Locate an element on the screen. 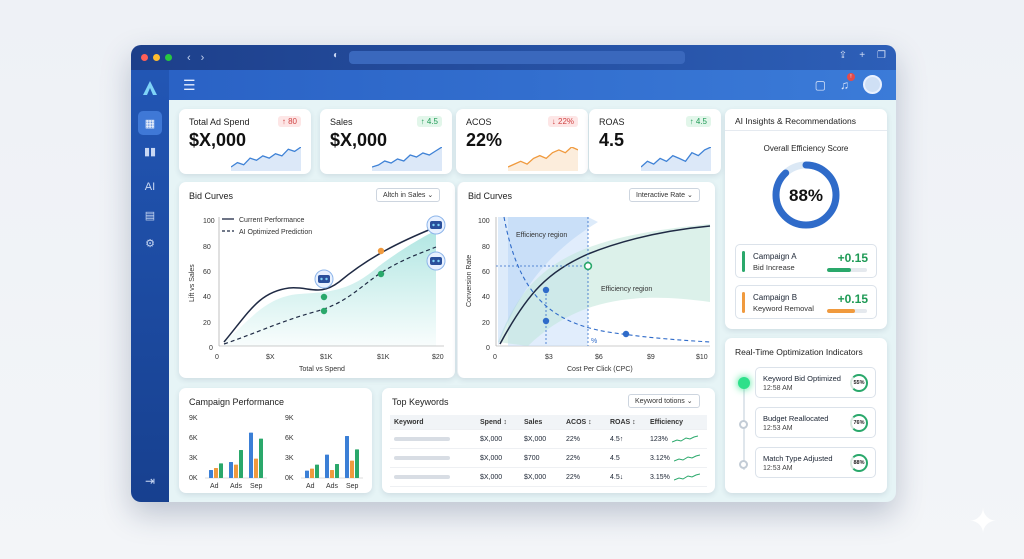  address-bar is located at coordinates (517, 57).